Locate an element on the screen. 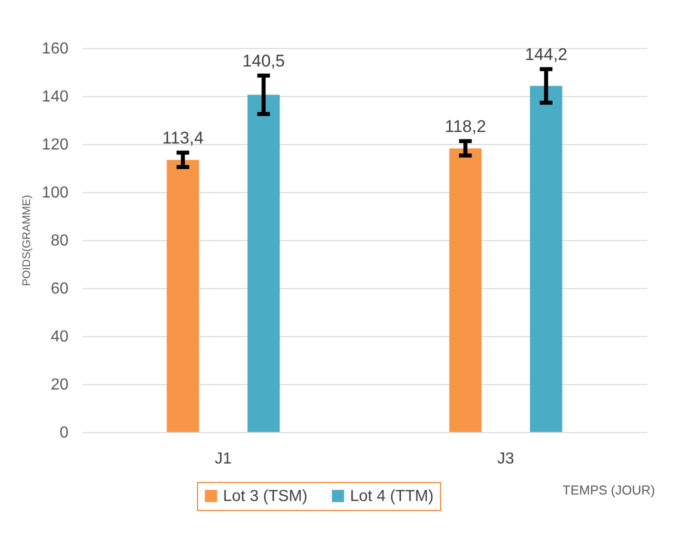  x-tick-label: J1 is located at coordinates (223, 459).